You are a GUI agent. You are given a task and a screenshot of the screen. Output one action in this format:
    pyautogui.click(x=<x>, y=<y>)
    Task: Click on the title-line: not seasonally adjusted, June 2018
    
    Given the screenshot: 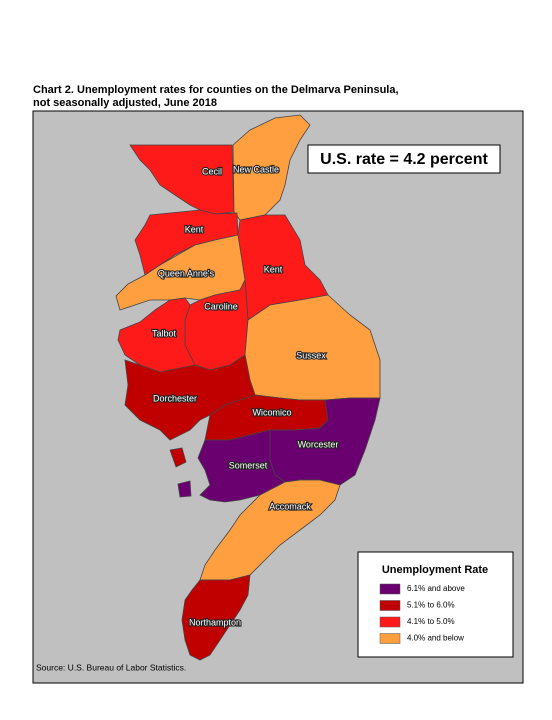 What is the action you would take?
    pyautogui.click(x=125, y=103)
    